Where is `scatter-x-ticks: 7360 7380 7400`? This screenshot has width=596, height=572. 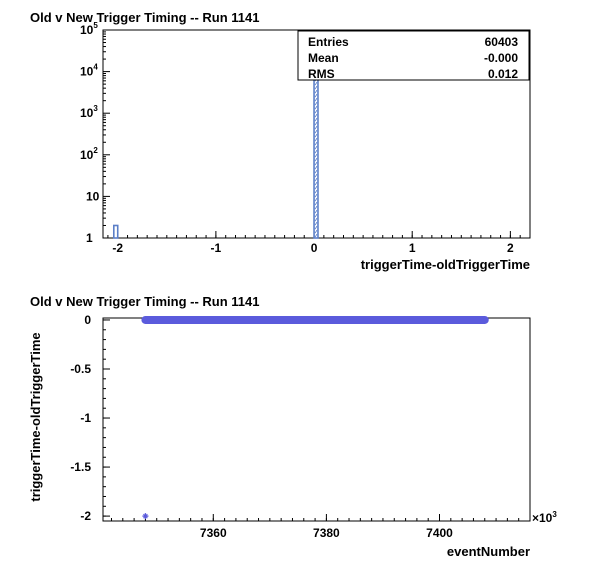
scatter-x-ticks: 7360 7380 7400 is located at coordinates (326, 527).